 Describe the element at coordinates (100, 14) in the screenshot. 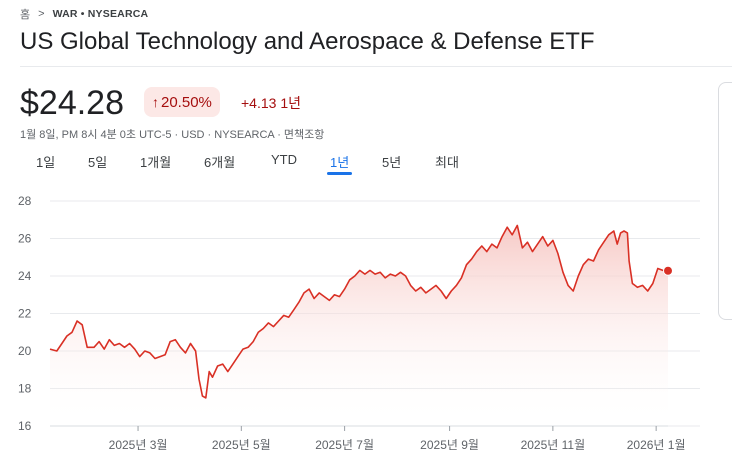

I see `breadcrumb-ticker: WAR • NYSEARCA` at that location.